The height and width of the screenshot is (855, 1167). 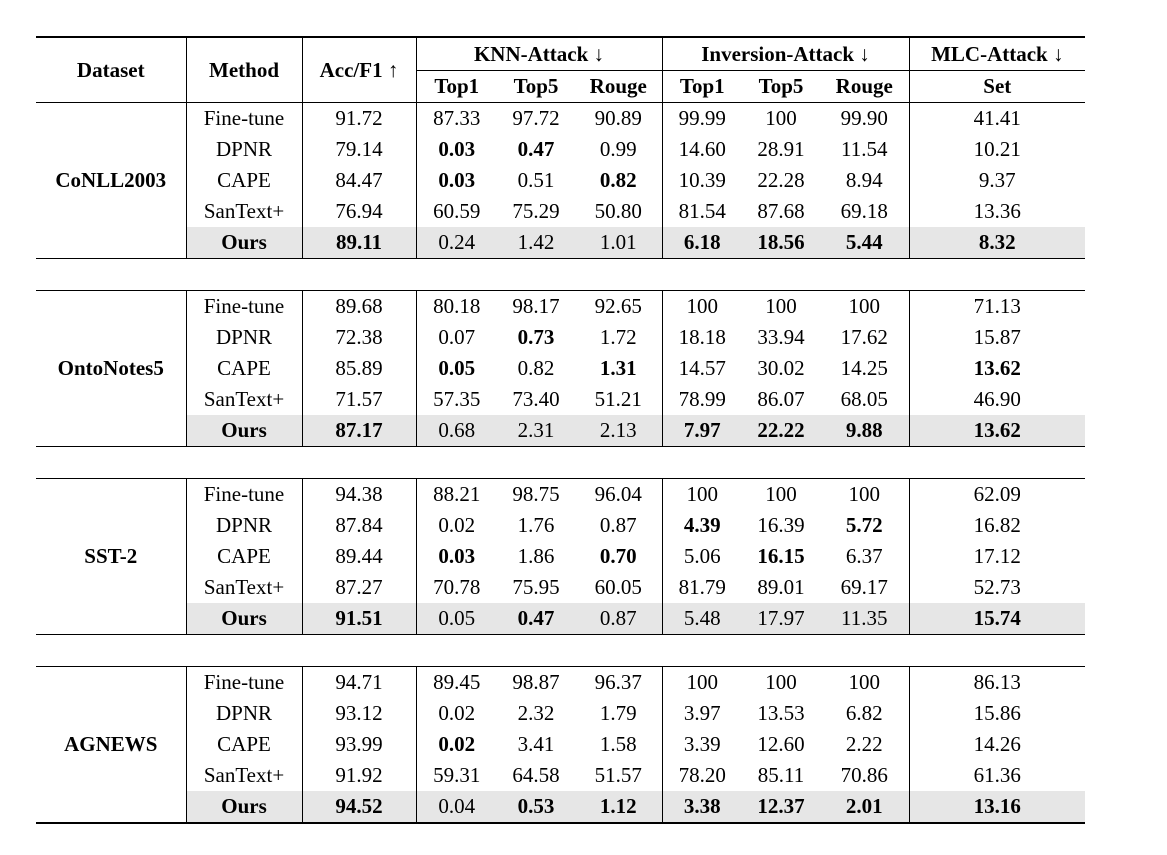 What do you see at coordinates (997, 119) in the screenshot?
I see `table-cell: 41.41` at bounding box center [997, 119].